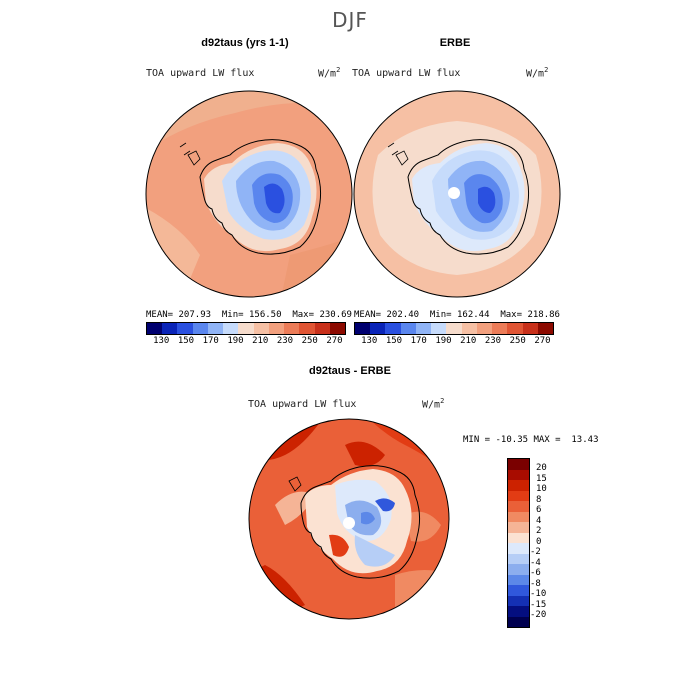  What do you see at coordinates (210, 341) in the screenshot?
I see `panel1-colorbar-tick: 170` at bounding box center [210, 341].